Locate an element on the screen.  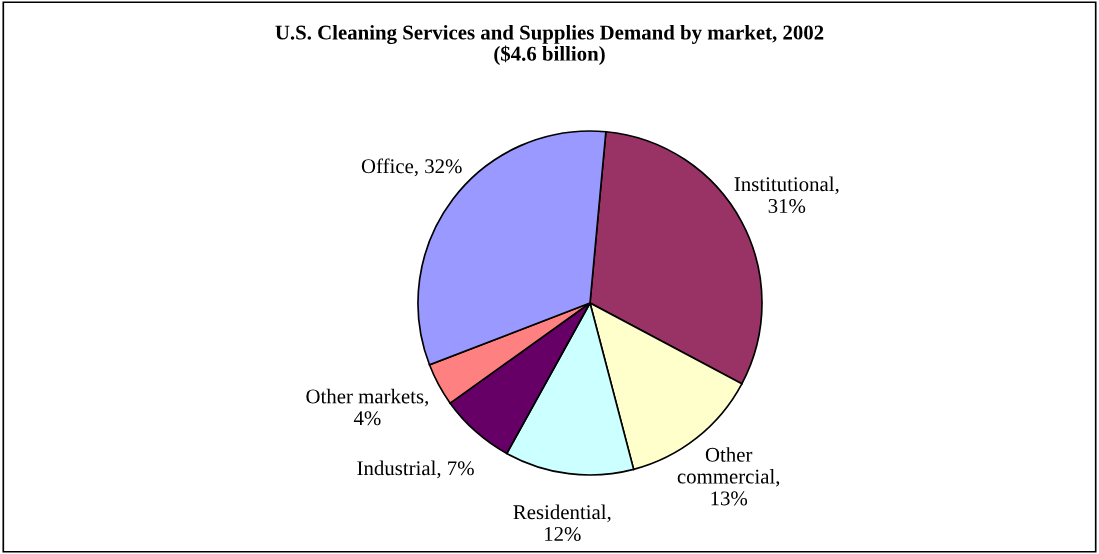
slice-label: Other commercial, 13% is located at coordinates (728, 476).